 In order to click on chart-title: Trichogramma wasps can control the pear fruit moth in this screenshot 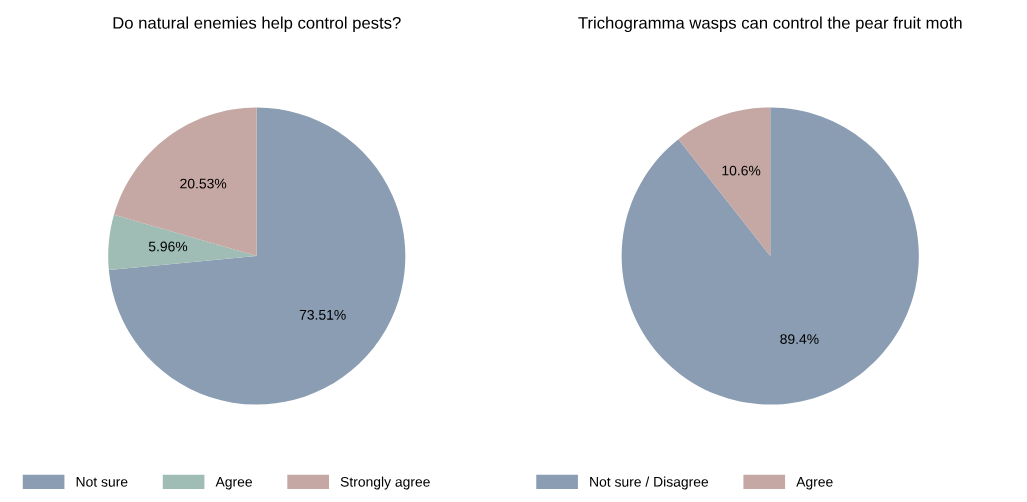, I will do `click(770, 24)`.